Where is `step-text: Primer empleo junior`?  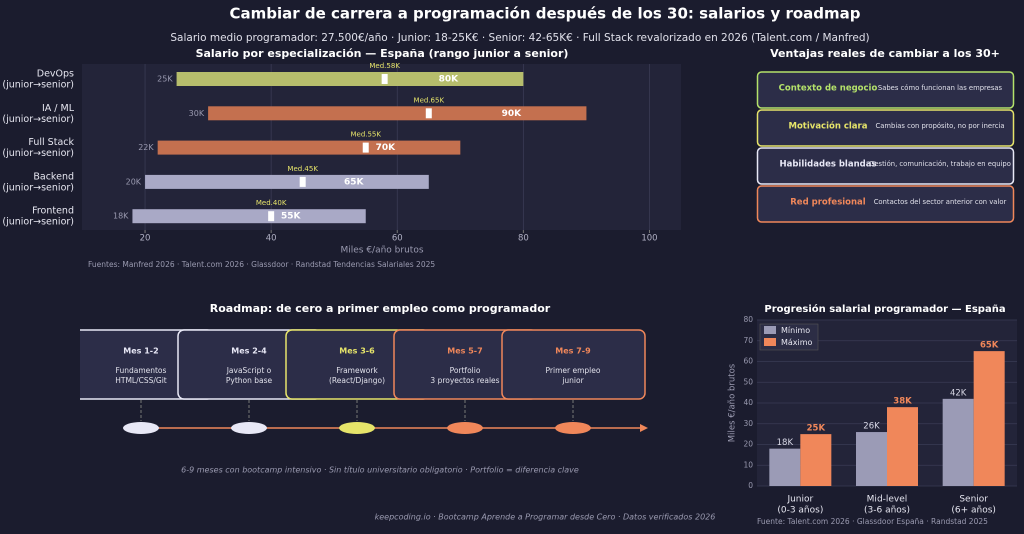
step-text: Primer empleo junior is located at coordinates (573, 375).